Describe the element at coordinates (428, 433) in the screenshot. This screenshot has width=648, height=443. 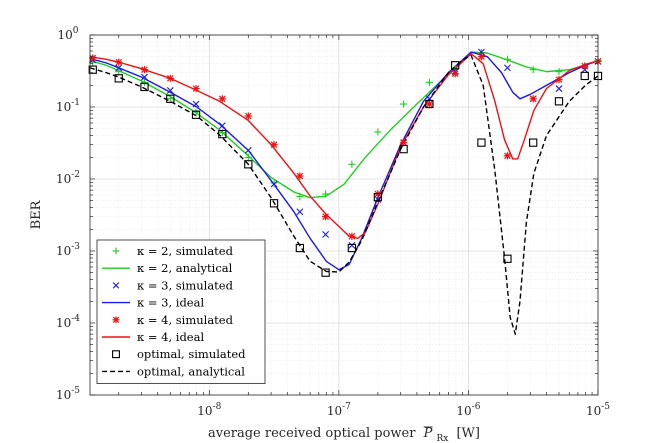
I see `x-axis-label-symbol: P` at that location.